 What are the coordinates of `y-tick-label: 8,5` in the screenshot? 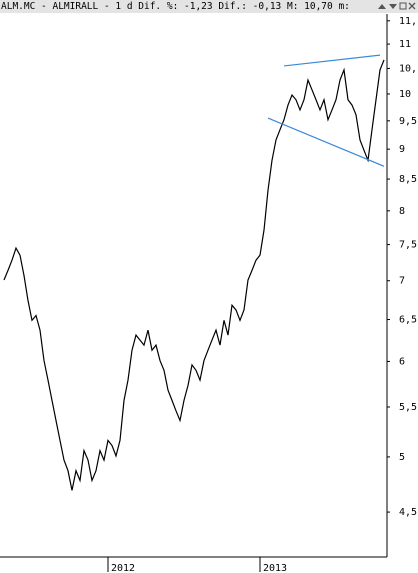 It's located at (408, 179).